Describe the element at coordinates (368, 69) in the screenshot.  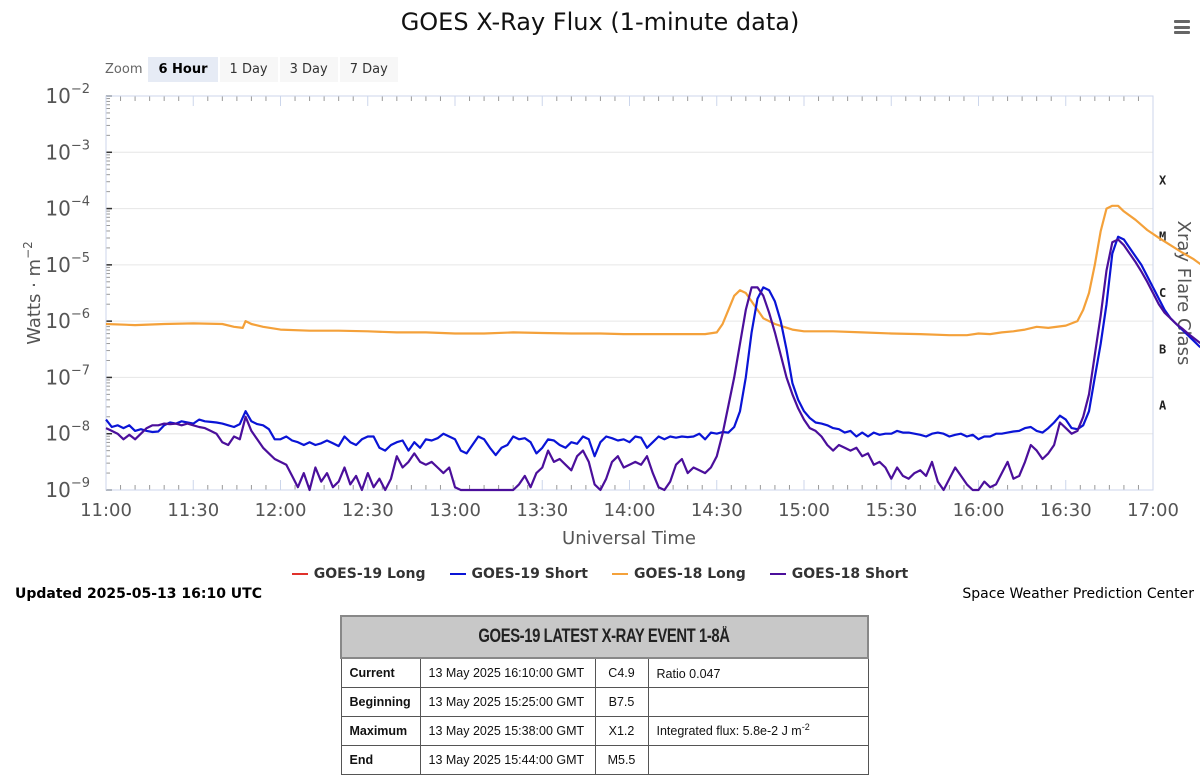
I see `zoom-7-day-button: 7 Day` at that location.